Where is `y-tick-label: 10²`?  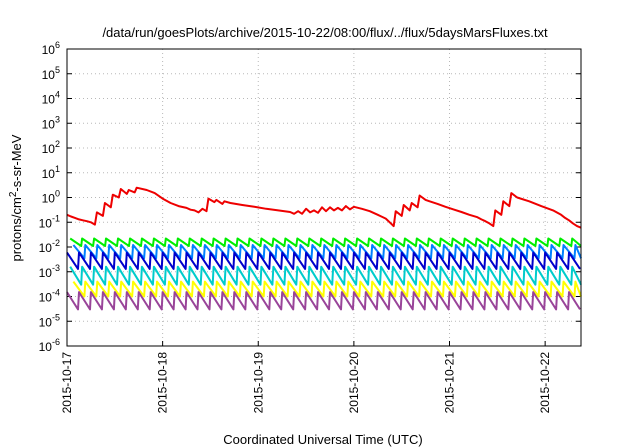
y-tick-label: 10² is located at coordinates (51, 147).